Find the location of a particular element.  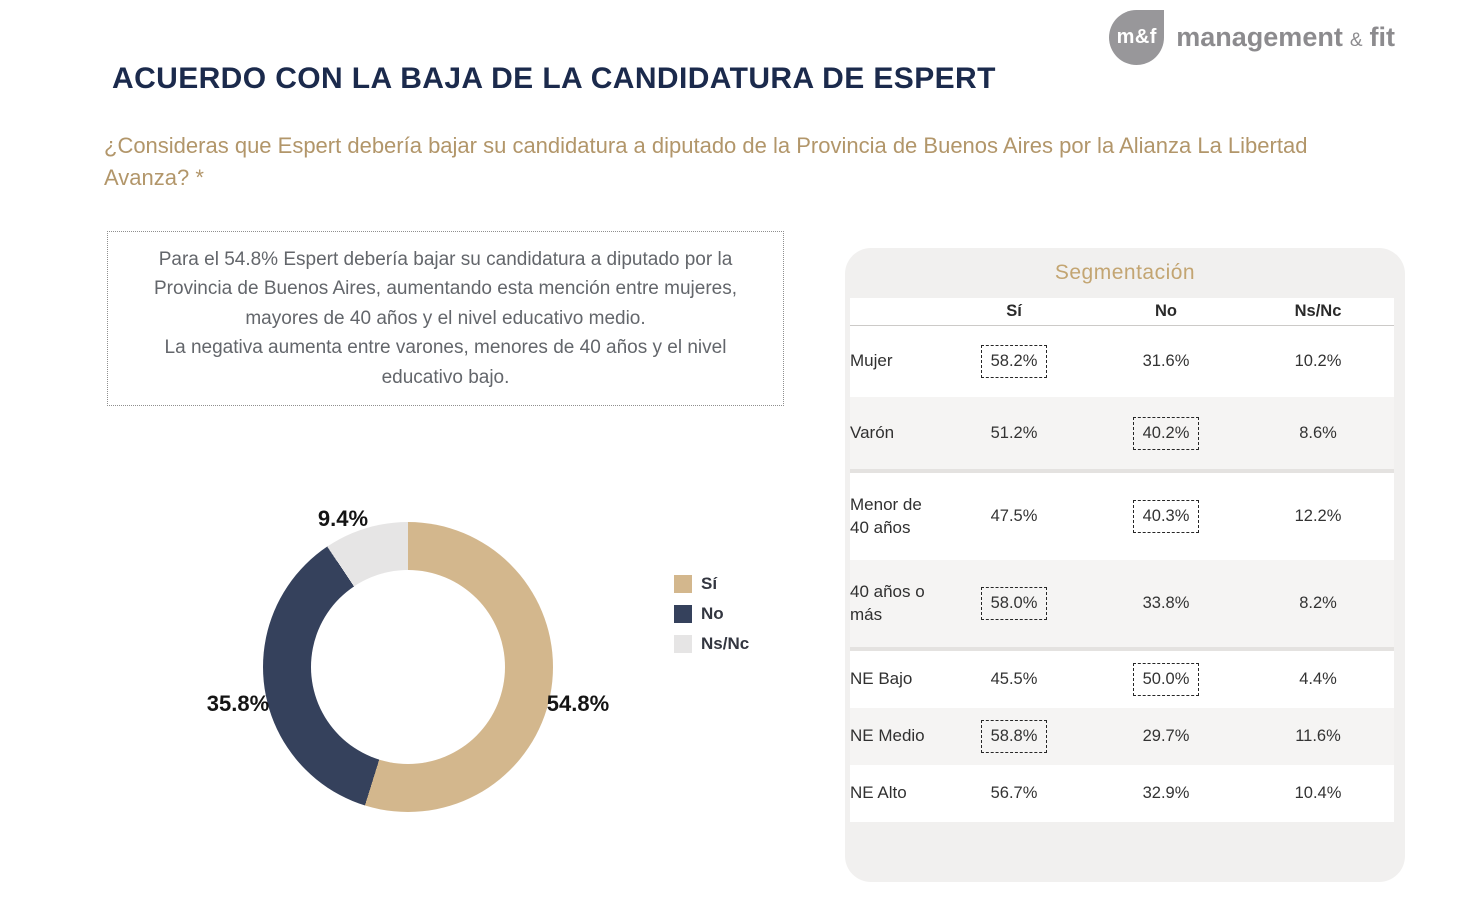

cell-value: 58.2% is located at coordinates (1014, 361).